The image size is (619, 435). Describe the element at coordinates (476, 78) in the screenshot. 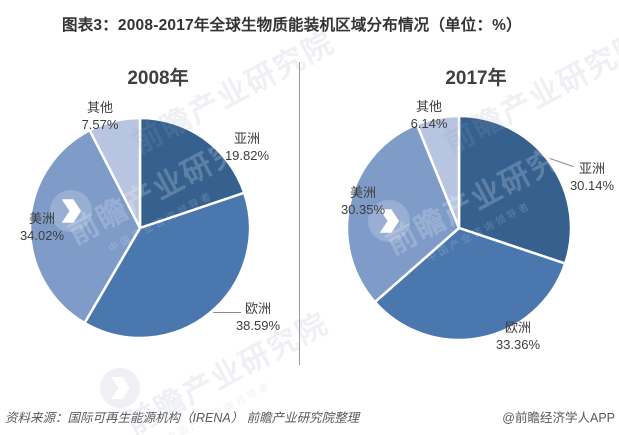

I see `pie-2017-title: 2017年` at that location.